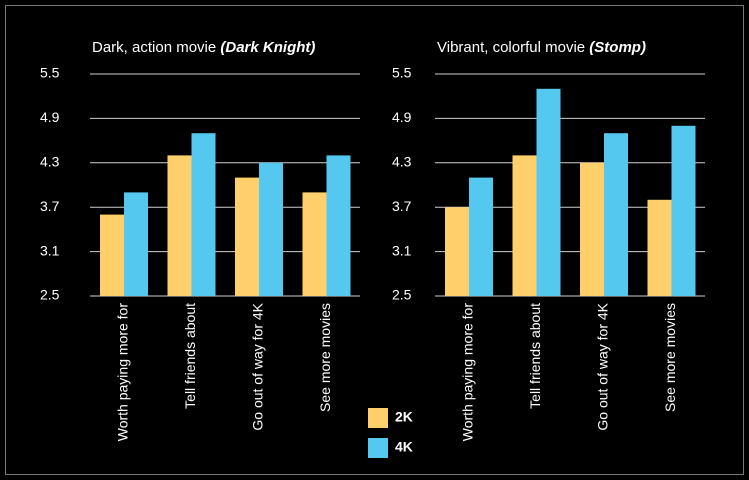 Image resolution: width=749 pixels, height=480 pixels. Describe the element at coordinates (154, 47) in the screenshot. I see `title-text: Dark, action movie` at that location.